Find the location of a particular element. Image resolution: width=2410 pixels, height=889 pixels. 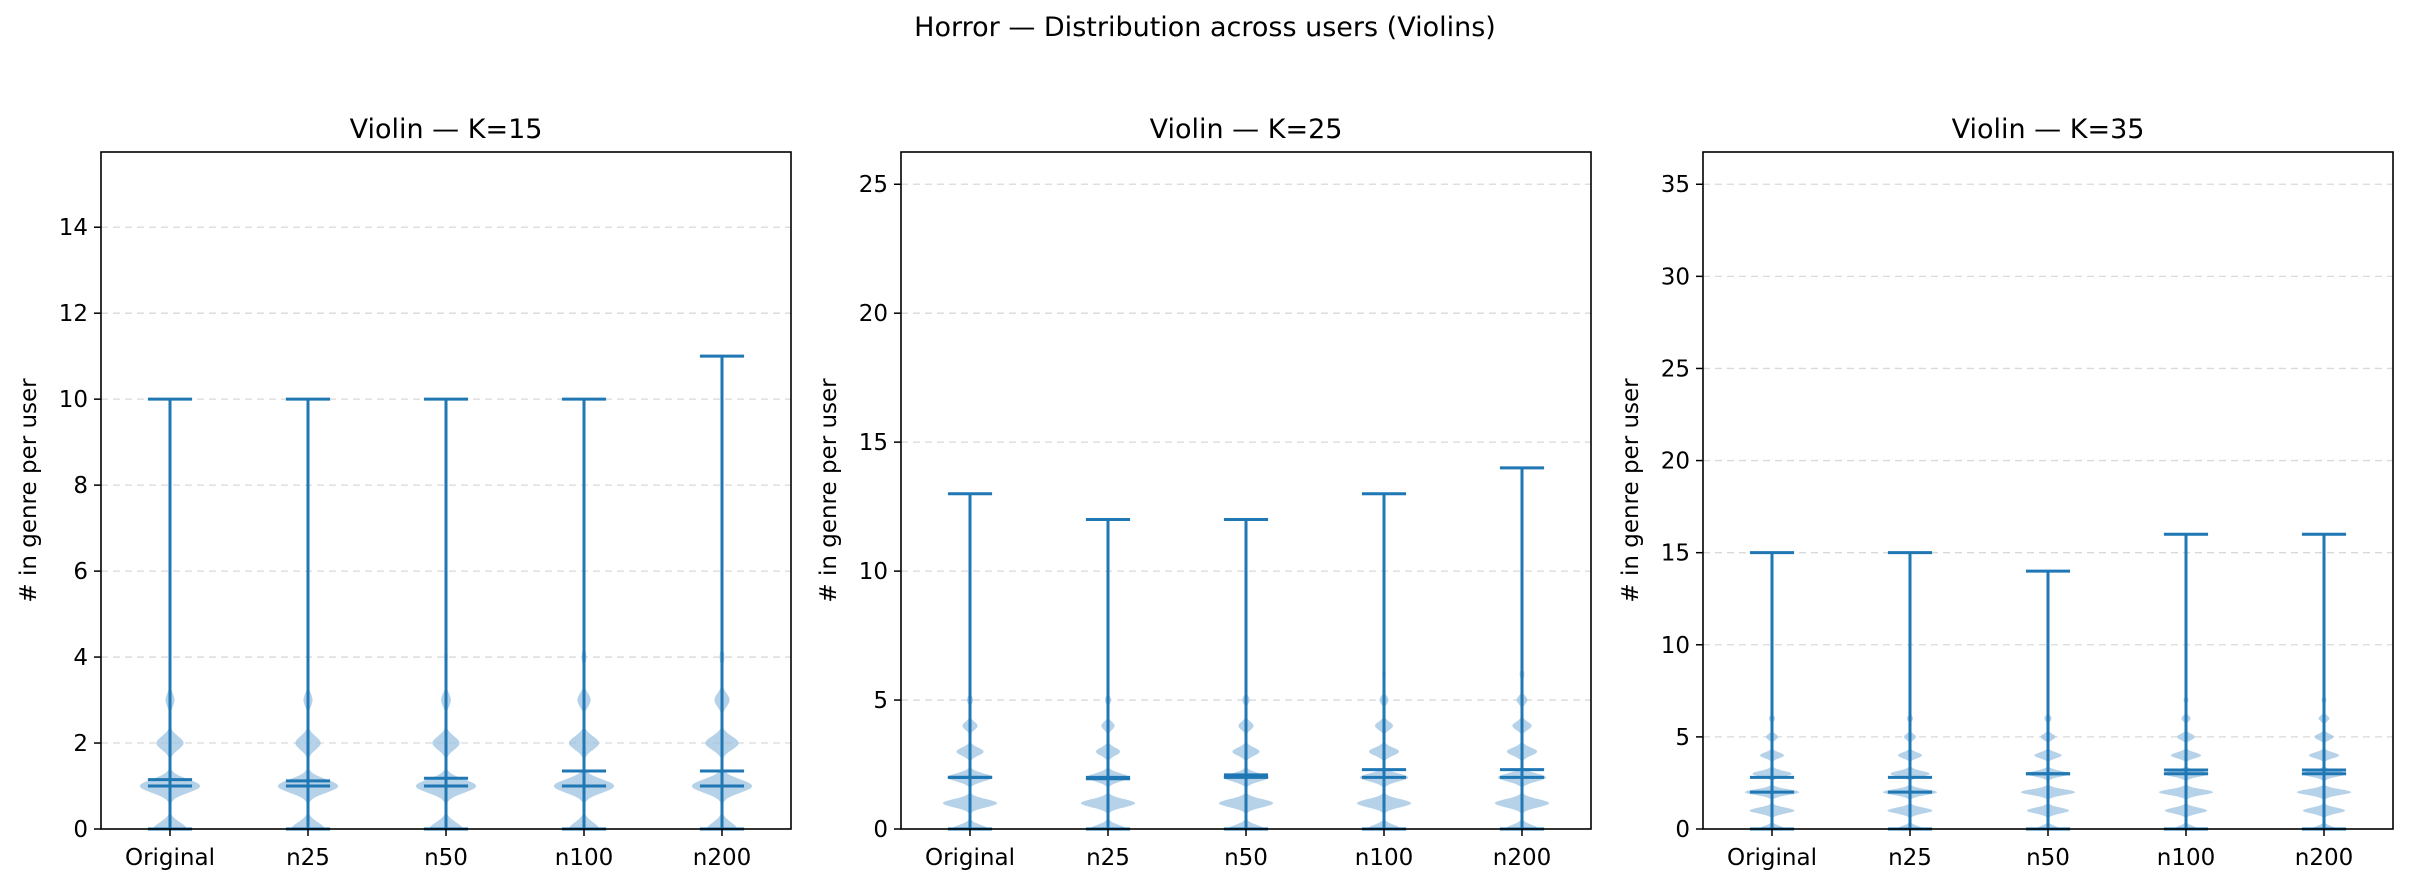

y-tick-label: 14 is located at coordinates (73, 228).